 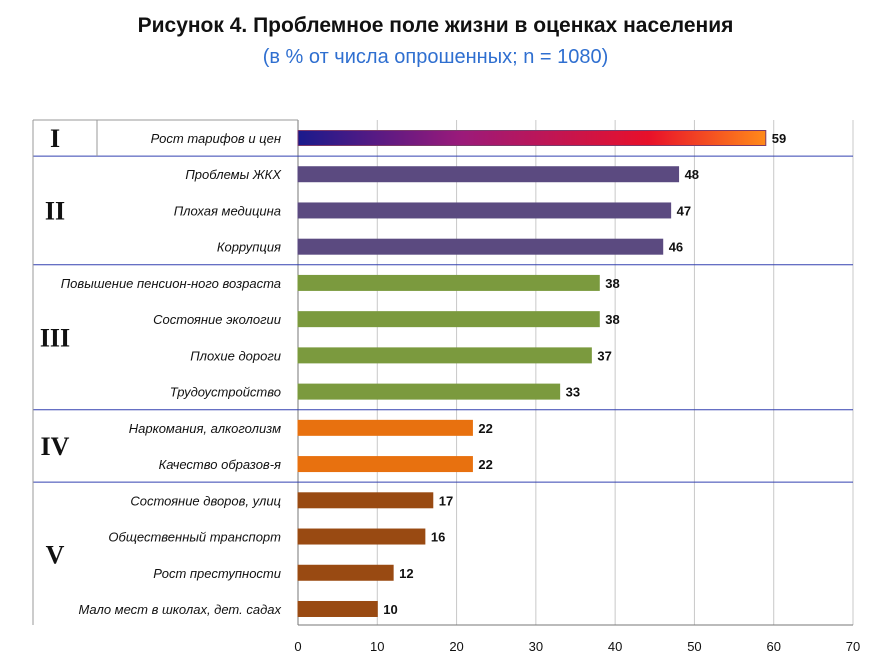 I want to click on category-label: Мало мест в школах, дет. садах, so click(x=179, y=609).